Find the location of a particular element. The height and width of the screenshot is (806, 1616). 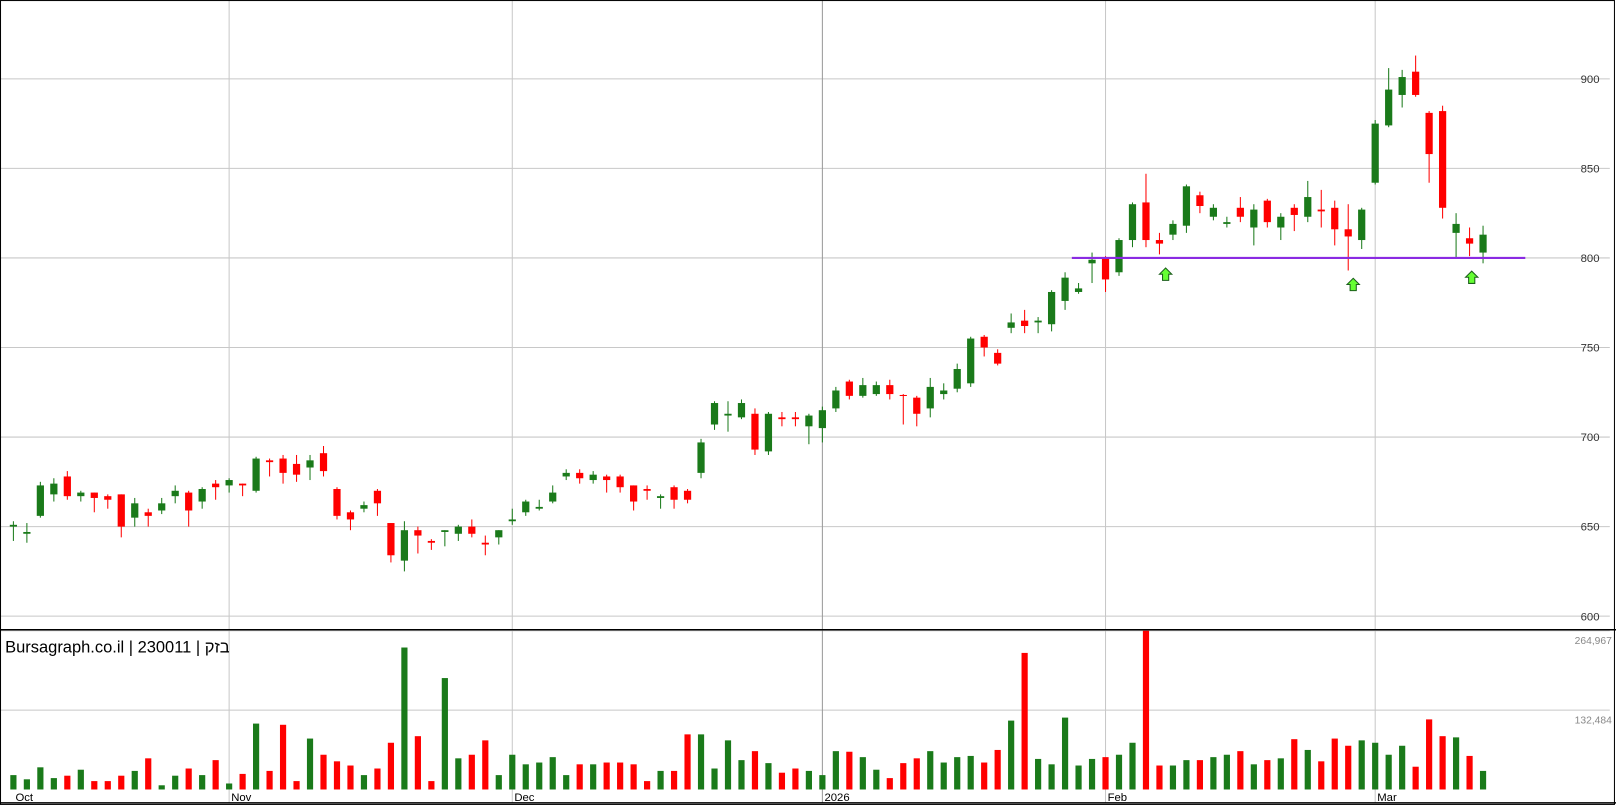

y-tick-label: 600 is located at coordinates (1590, 617).